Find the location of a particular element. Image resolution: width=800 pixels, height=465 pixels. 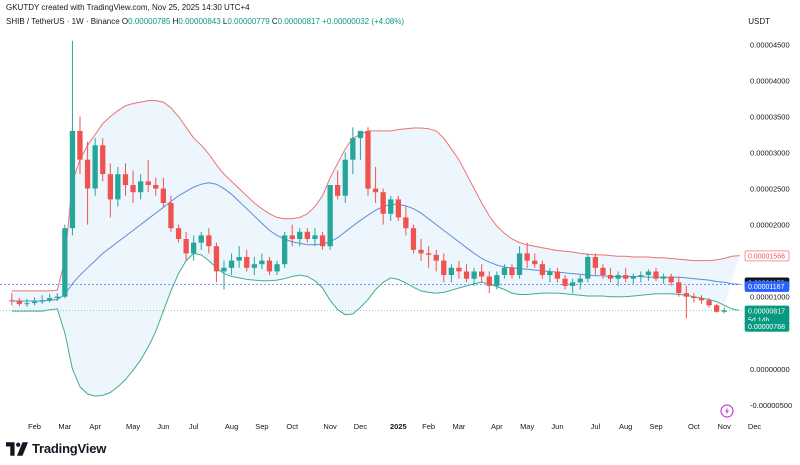

ohlc-close-value: C0.00000817 is located at coordinates (297, 21).